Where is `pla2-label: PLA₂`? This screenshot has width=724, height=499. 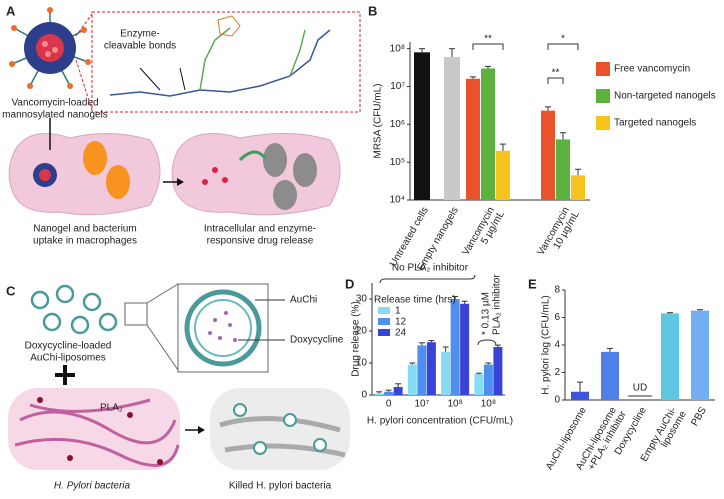 pla2-label: PLA₂ is located at coordinates (111, 408).